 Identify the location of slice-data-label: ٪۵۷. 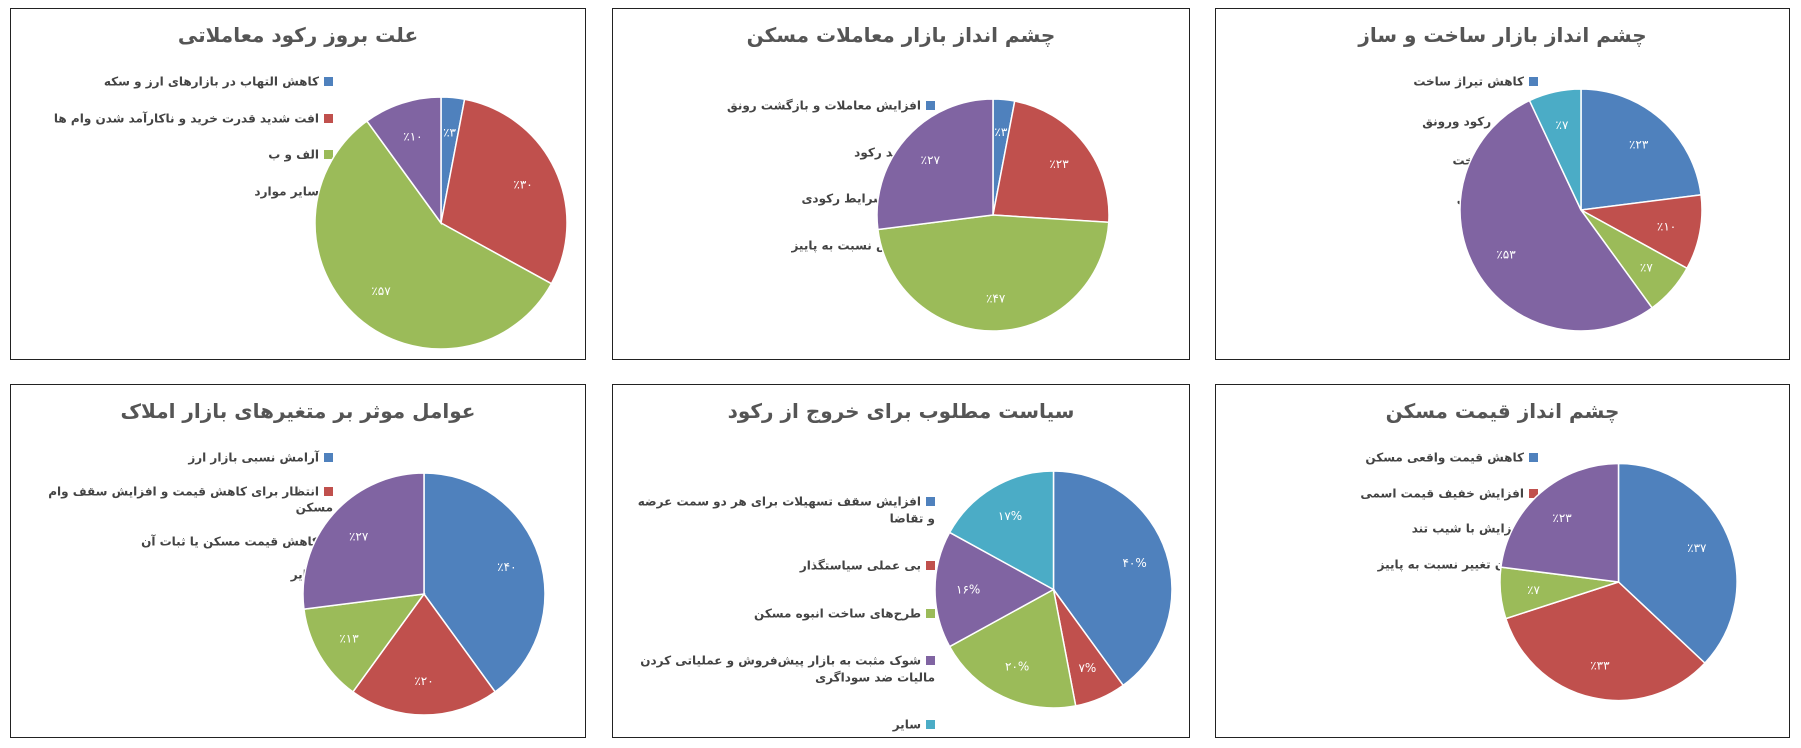
(381, 291).